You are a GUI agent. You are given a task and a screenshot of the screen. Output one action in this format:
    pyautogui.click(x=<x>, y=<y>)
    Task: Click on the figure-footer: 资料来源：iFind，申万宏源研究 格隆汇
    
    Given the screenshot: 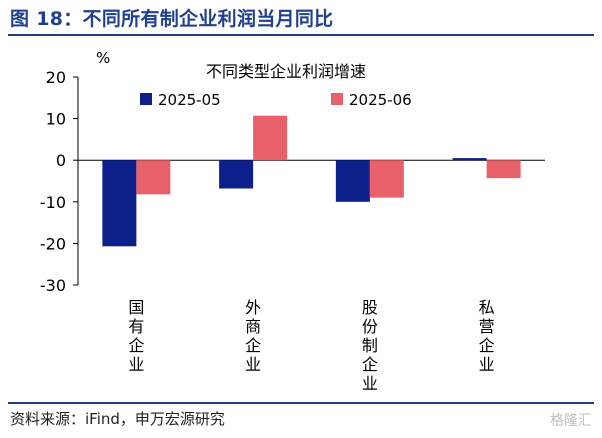 What is the action you would take?
    pyautogui.click(x=301, y=419)
    